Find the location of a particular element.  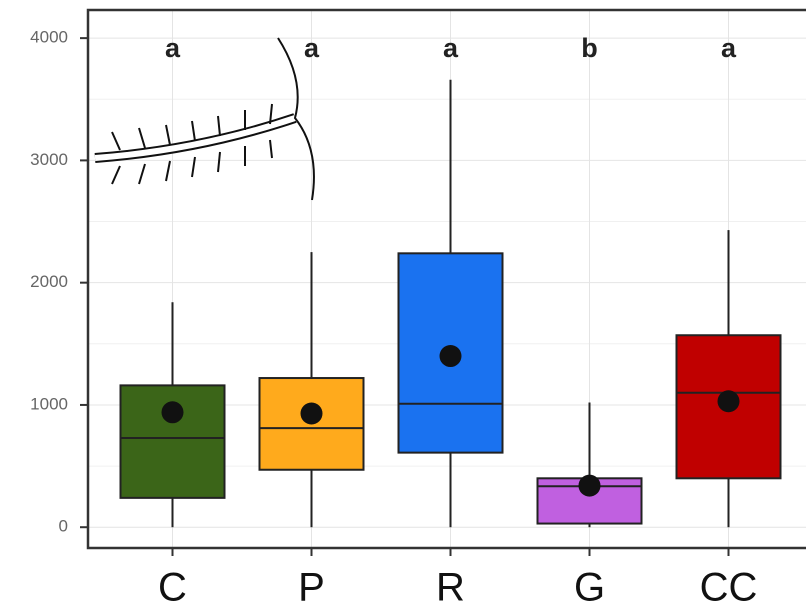

y-tick-label: 4000 is located at coordinates (49, 37).